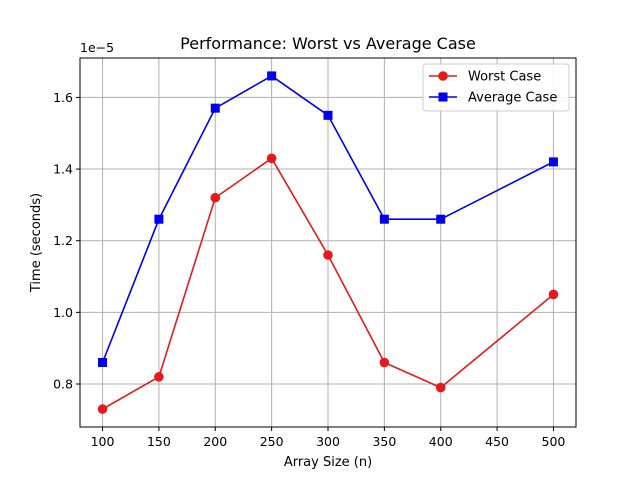 This screenshot has height=480, width=640. I want to click on x-tick-label-7: 450, so click(497, 441).